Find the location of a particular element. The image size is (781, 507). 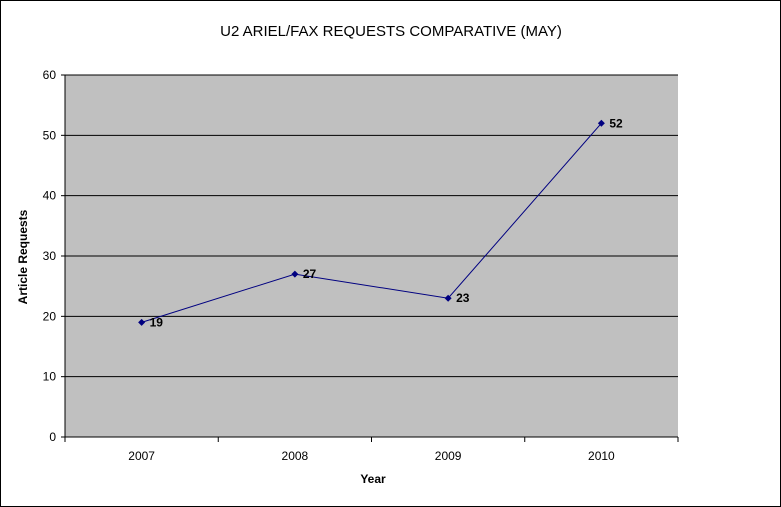

y-tick-label: 0 is located at coordinates (52, 437).